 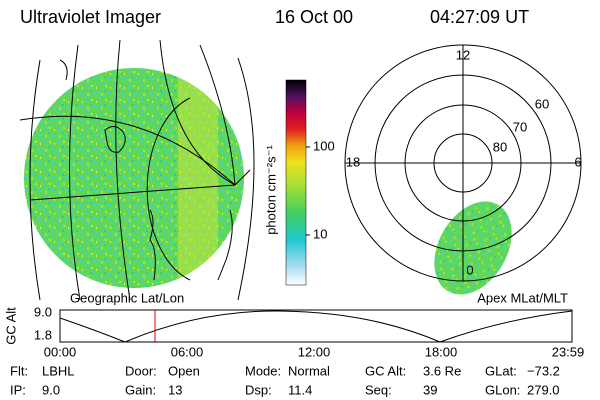 I want to click on mlt-label: 12, so click(x=463, y=54).